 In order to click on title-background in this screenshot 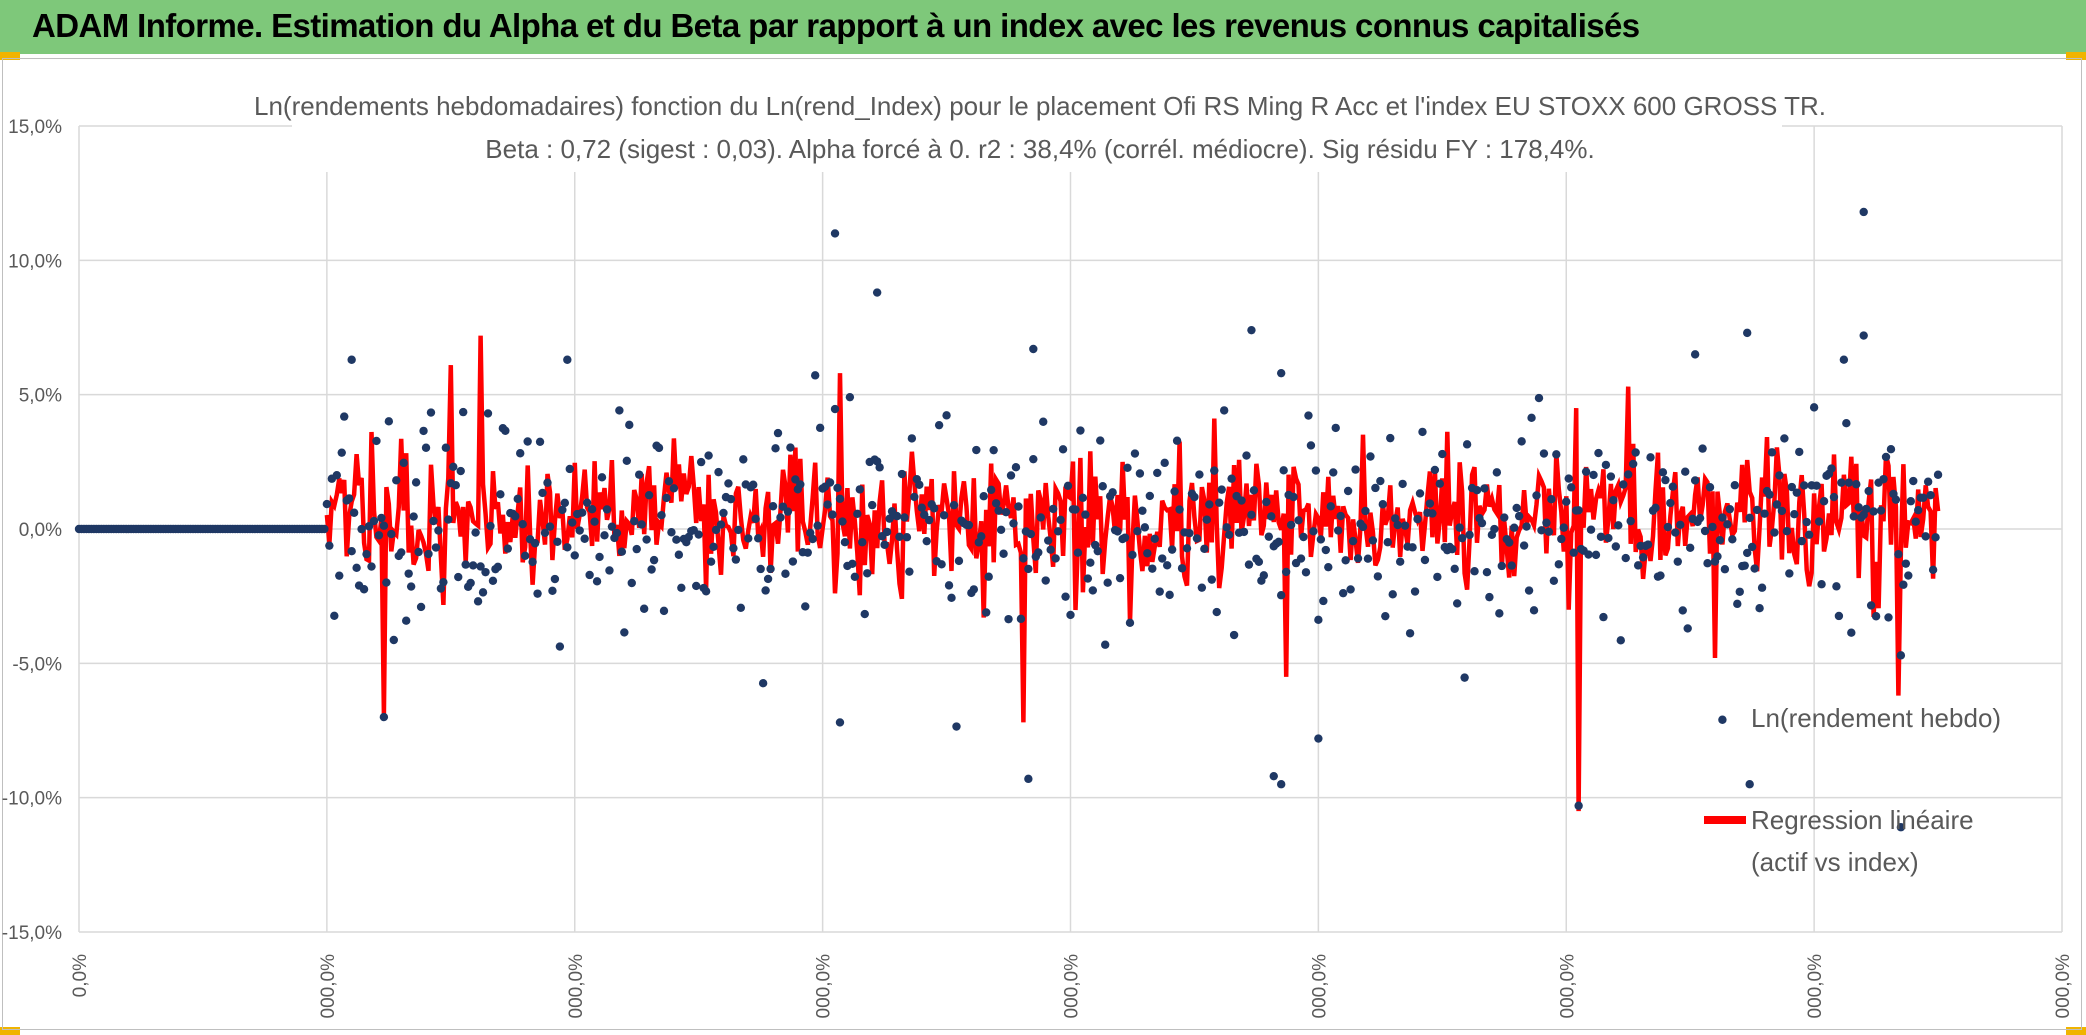, I will do `click(1037, 127)`.